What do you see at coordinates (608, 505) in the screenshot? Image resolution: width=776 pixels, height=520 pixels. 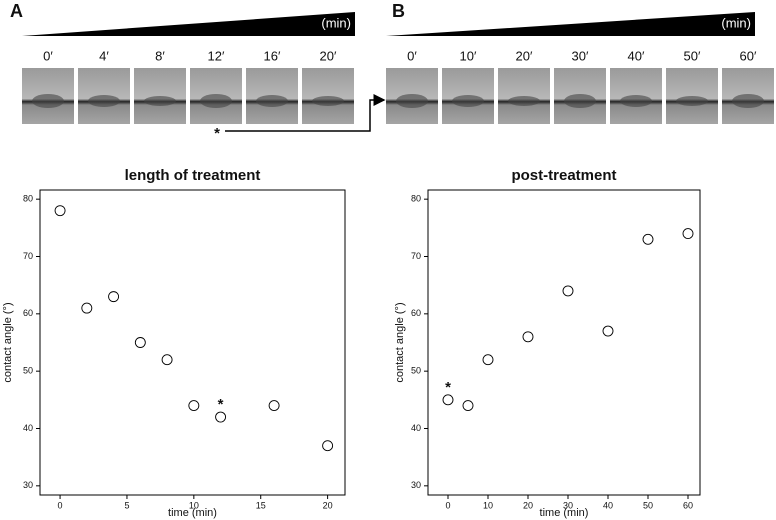 I see `x-tick-label: 40` at bounding box center [608, 505].